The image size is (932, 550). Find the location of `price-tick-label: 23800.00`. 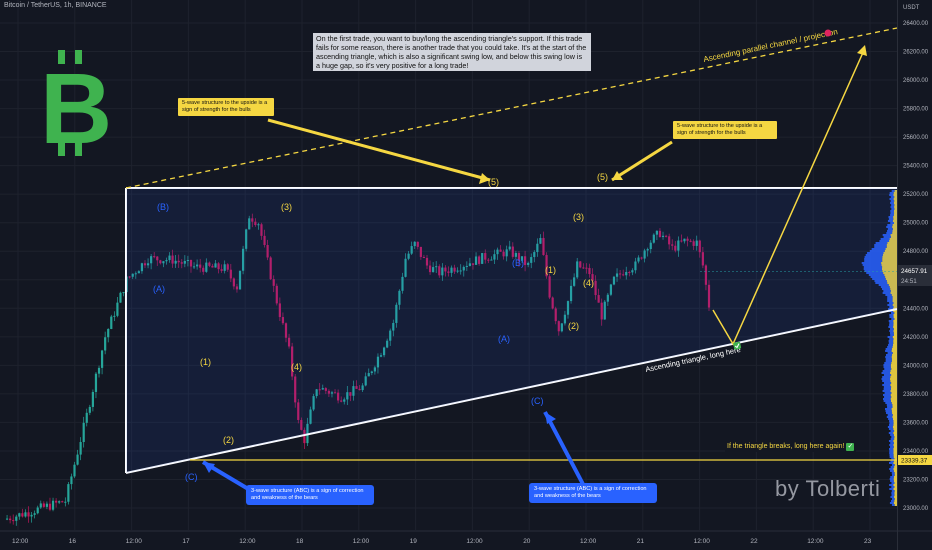

price-tick-label: 23800.00 is located at coordinates (916, 395).